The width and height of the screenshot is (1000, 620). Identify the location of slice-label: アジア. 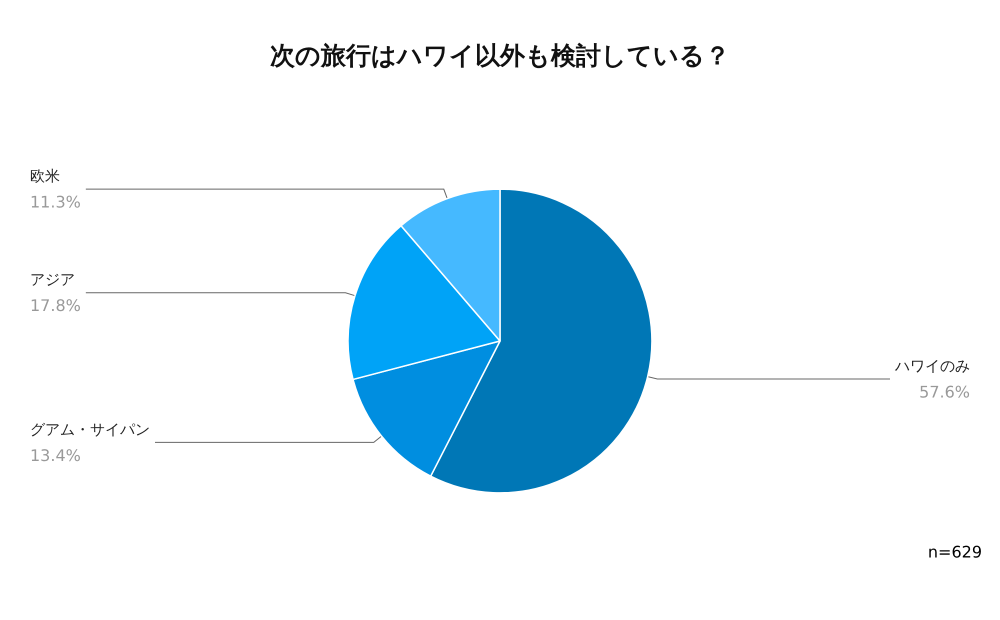
(52, 279).